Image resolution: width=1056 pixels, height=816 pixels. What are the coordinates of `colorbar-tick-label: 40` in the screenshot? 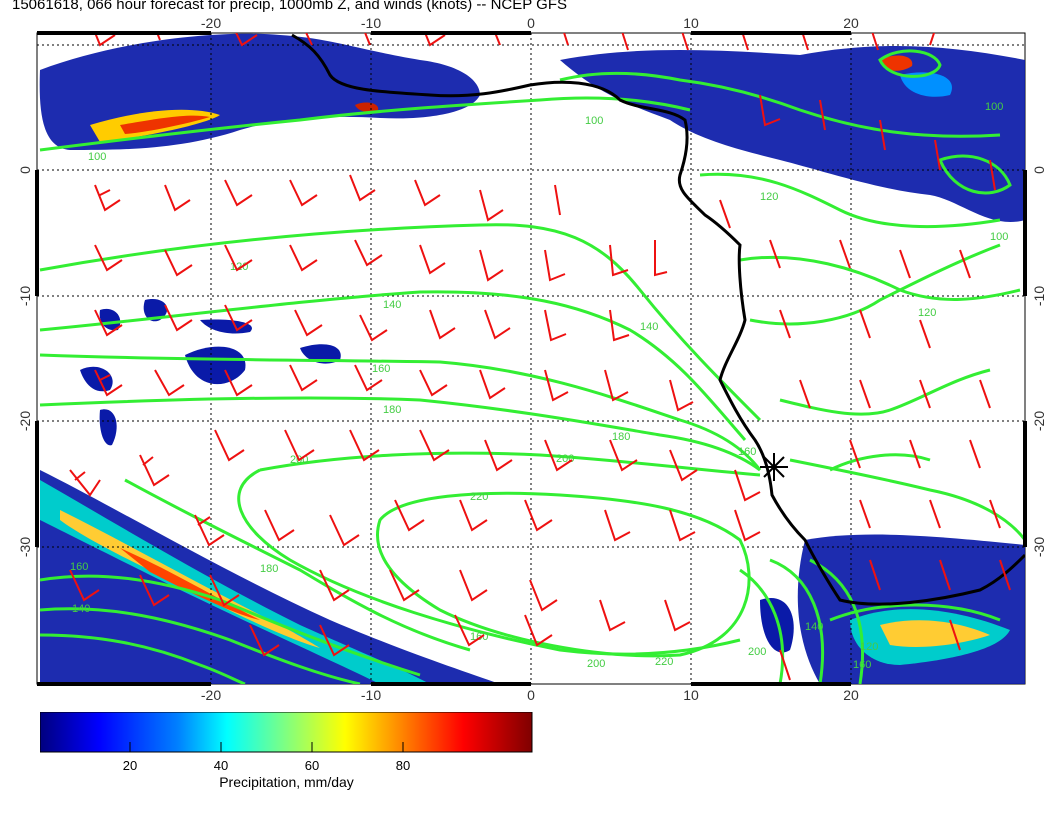 It's located at (221, 765).